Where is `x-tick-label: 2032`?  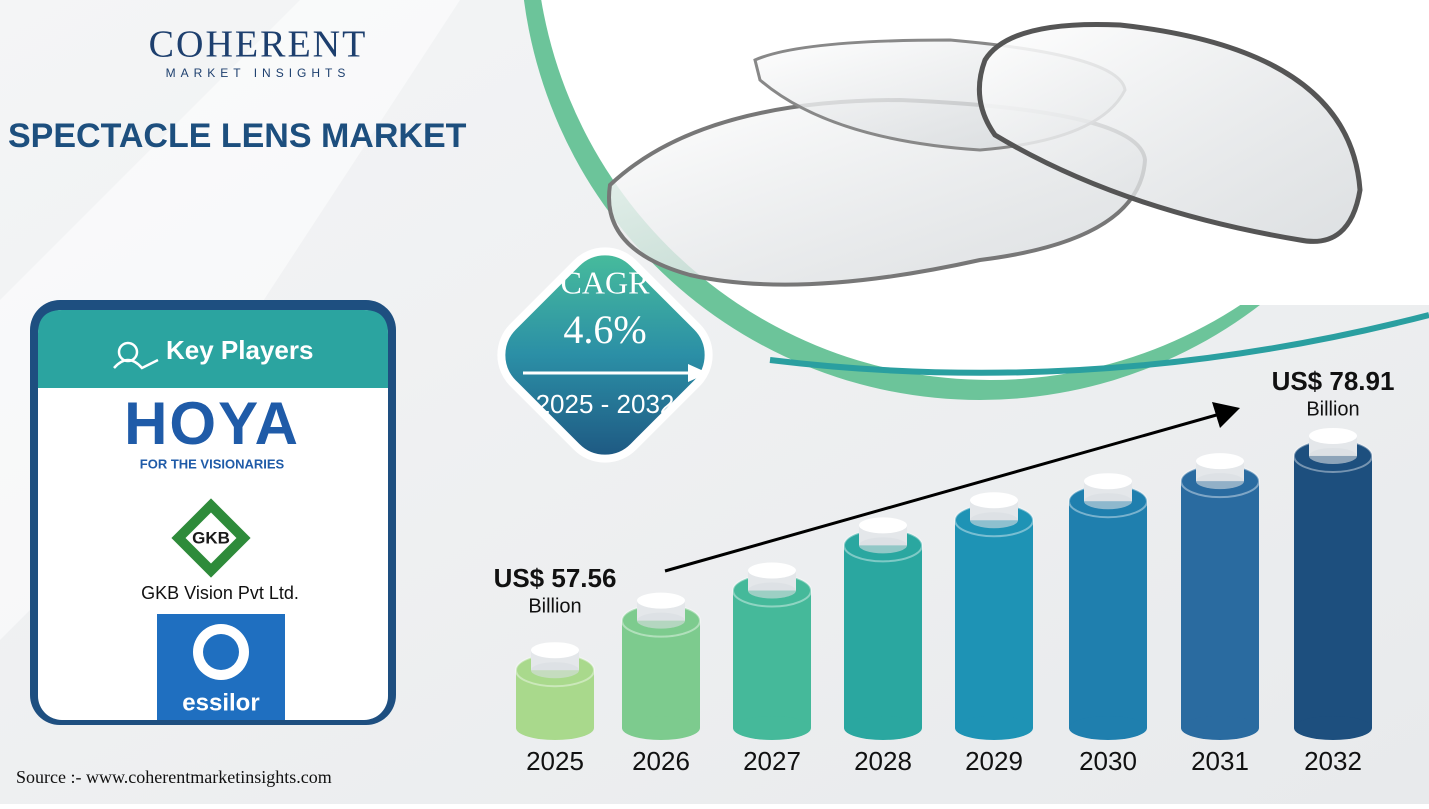
x-tick-label: 2032 is located at coordinates (1333, 761).